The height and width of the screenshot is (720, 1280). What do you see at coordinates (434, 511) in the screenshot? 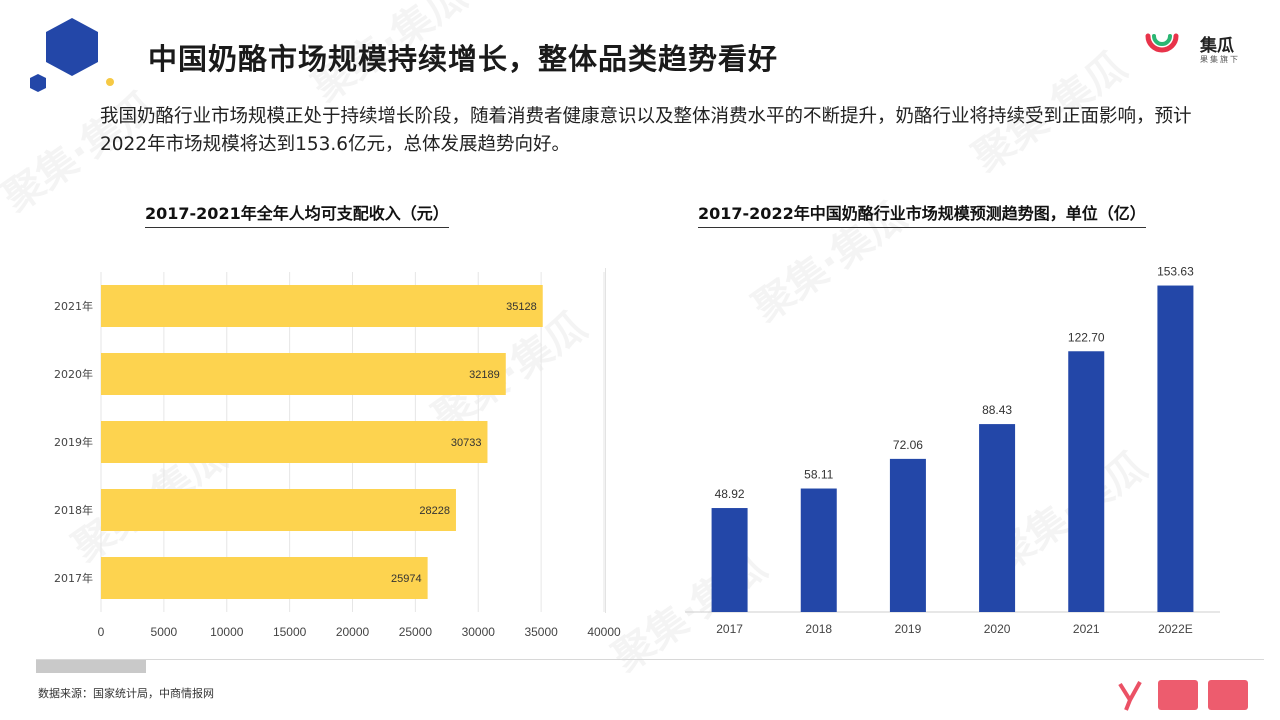
I see `bar-value-label: 28228` at bounding box center [434, 511].